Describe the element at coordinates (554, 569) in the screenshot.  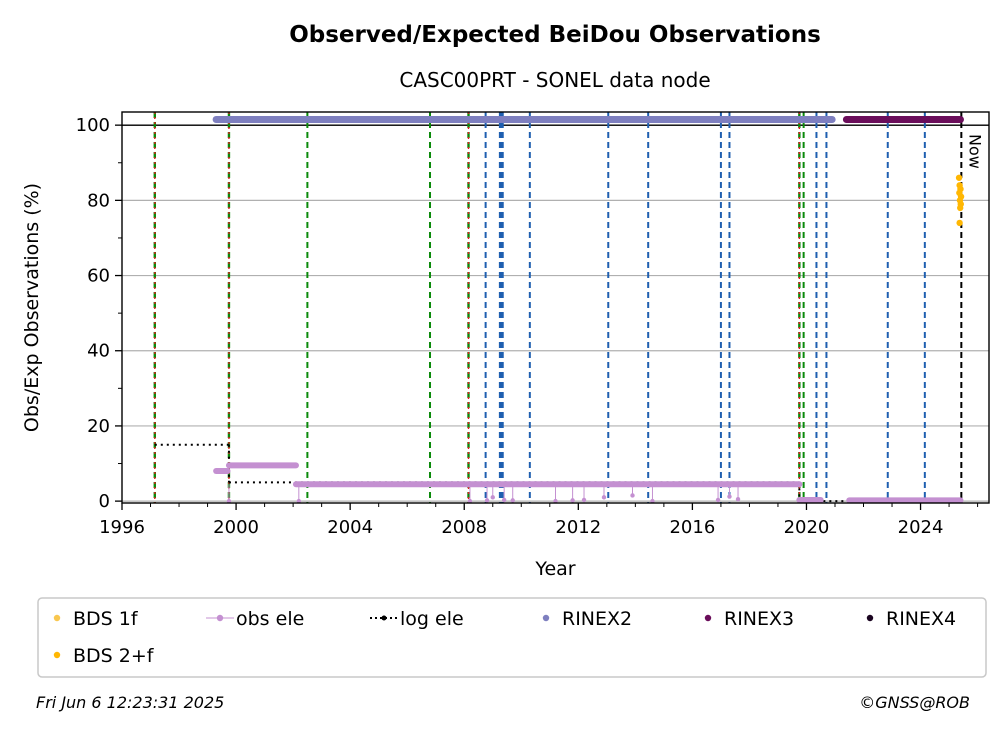
I see `x-axis-label: Year` at that location.